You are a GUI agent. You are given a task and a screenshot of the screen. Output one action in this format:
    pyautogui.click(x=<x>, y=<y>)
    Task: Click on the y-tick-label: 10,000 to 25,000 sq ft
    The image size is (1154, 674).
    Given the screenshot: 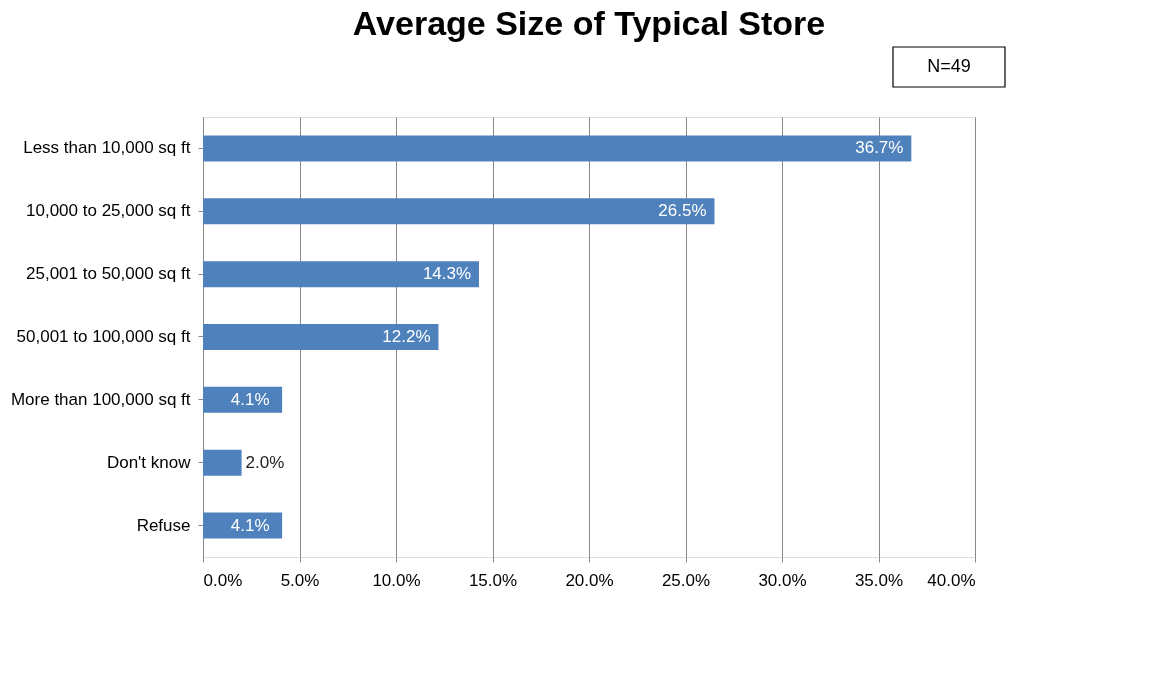 What is the action you would take?
    pyautogui.click(x=108, y=211)
    